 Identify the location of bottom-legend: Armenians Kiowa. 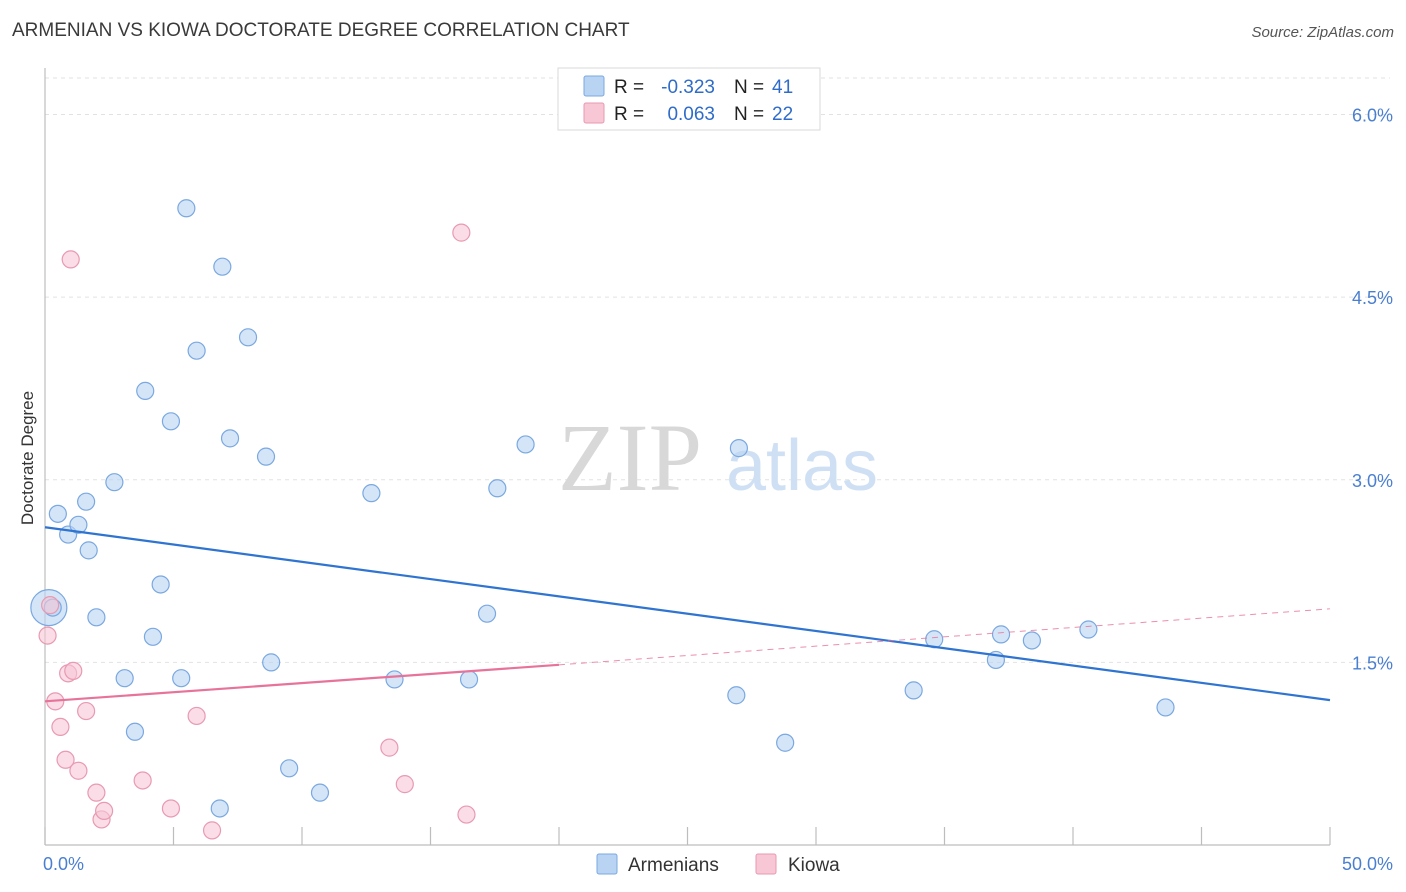
(718, 864).